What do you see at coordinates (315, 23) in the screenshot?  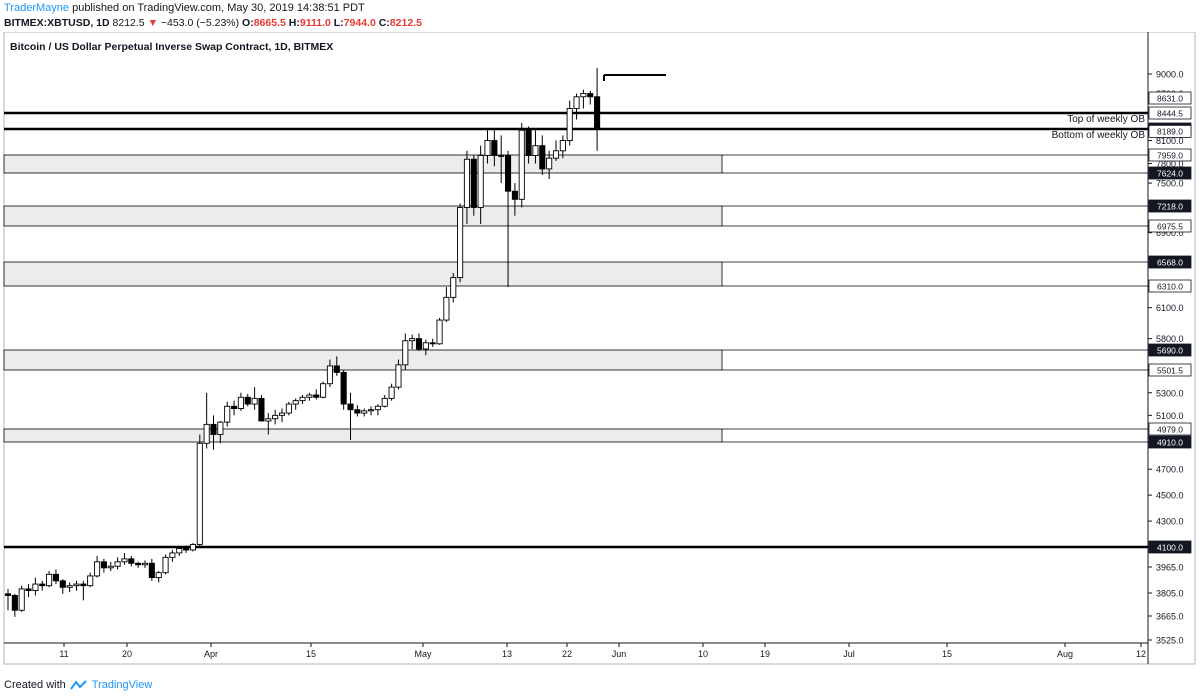 I see `high-value: 9111.0` at bounding box center [315, 23].